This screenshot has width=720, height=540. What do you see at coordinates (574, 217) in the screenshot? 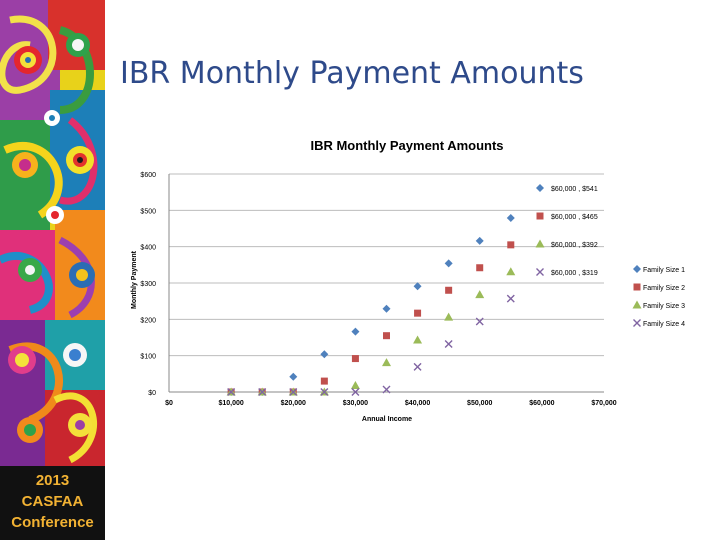
I see `annotation-label: $60,000 , $465` at bounding box center [574, 217].